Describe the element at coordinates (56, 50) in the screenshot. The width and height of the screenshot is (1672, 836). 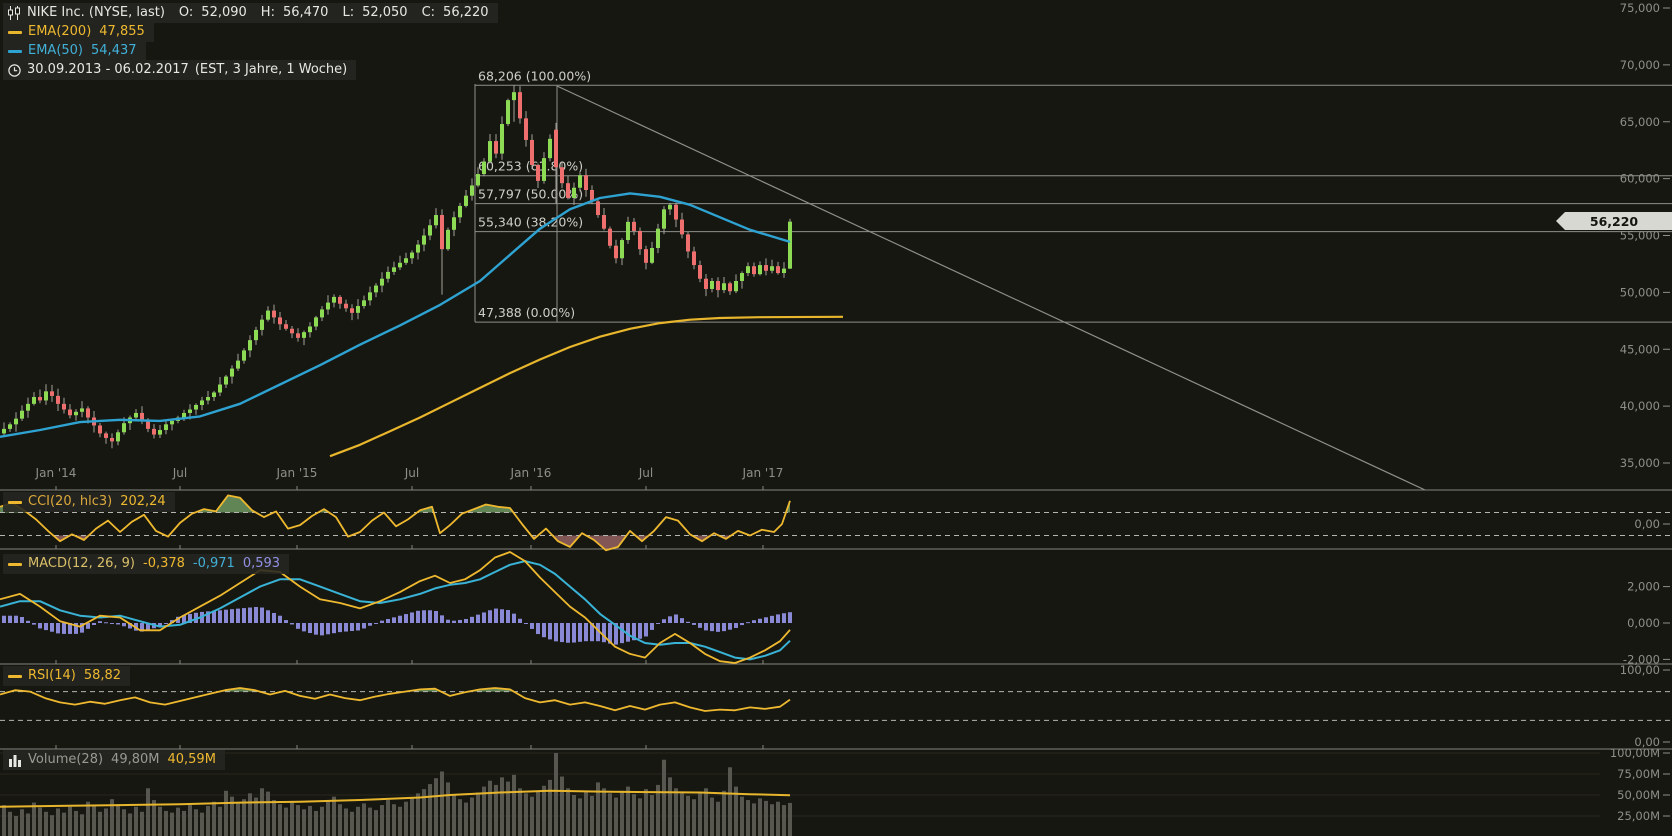
I see `ema50-label: EMA(50)` at that location.